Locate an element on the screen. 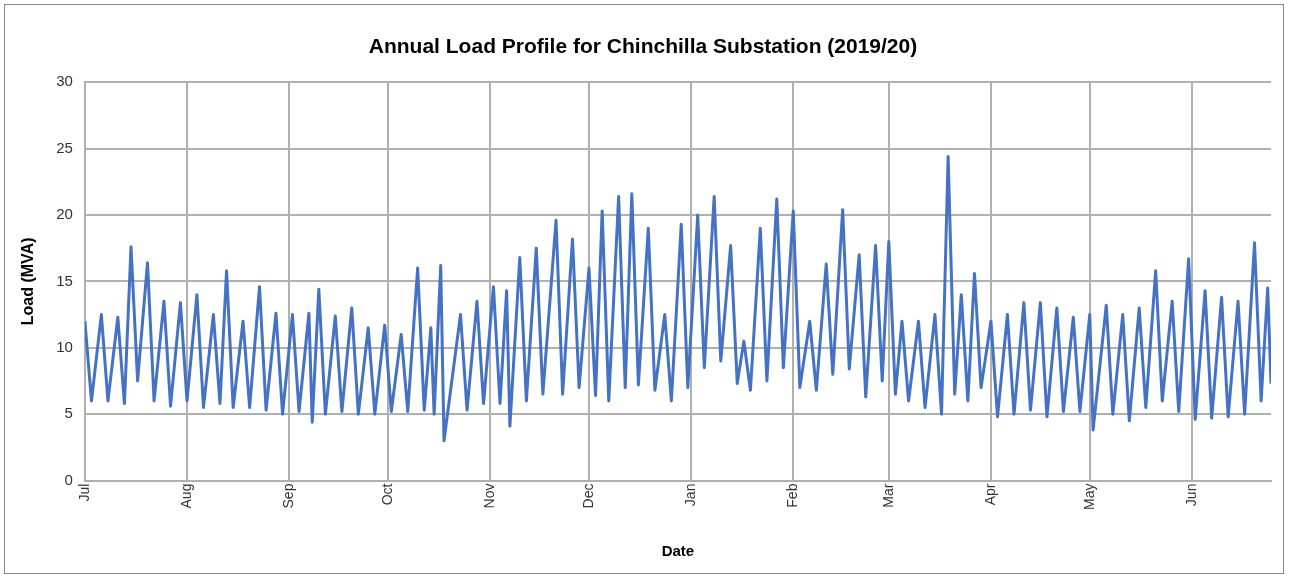  x-tick-label: Nov is located at coordinates (489, 496).